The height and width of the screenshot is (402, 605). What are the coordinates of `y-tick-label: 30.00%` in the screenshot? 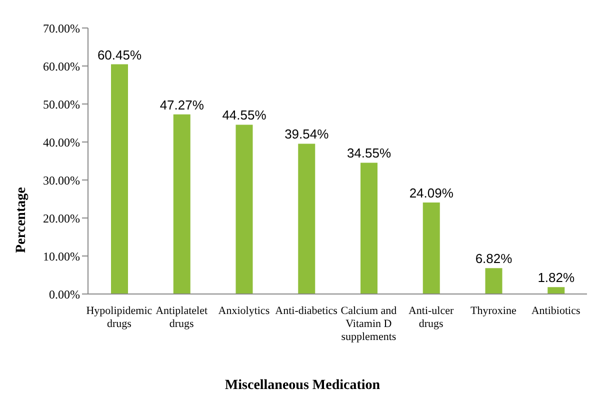 It's located at (61, 180).